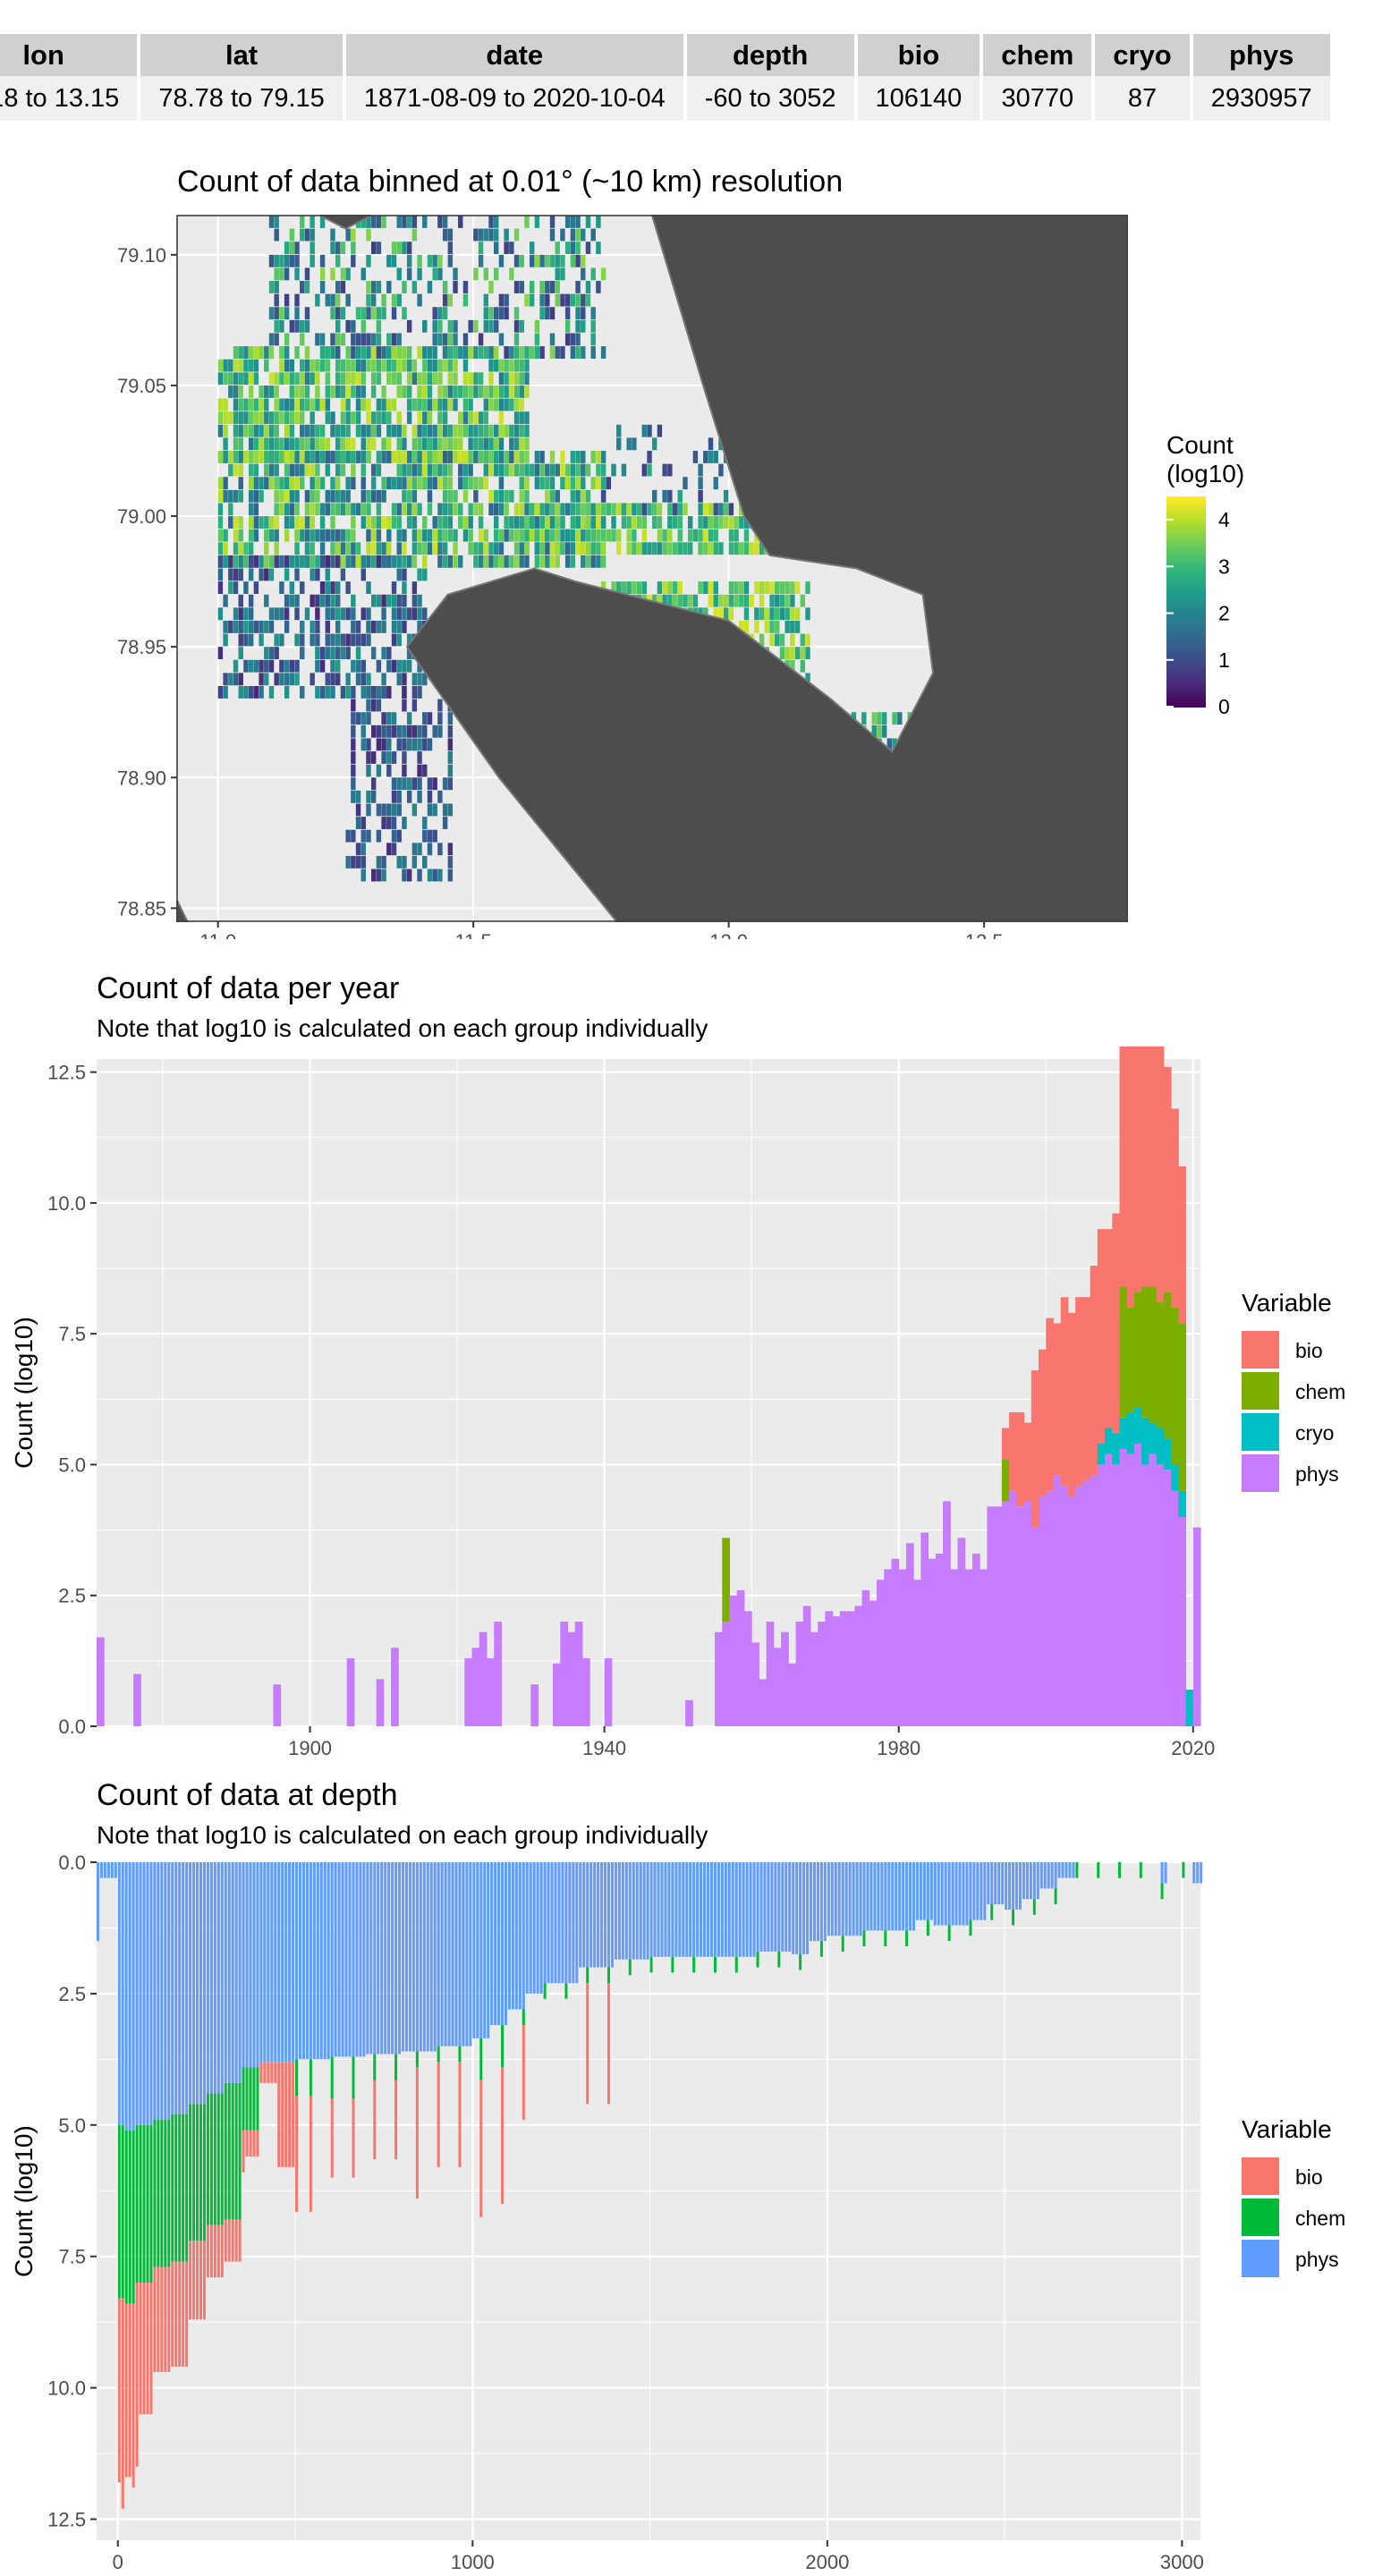  Describe the element at coordinates (1224, 519) in the screenshot. I see `map-legend-tick-label: 4` at that location.